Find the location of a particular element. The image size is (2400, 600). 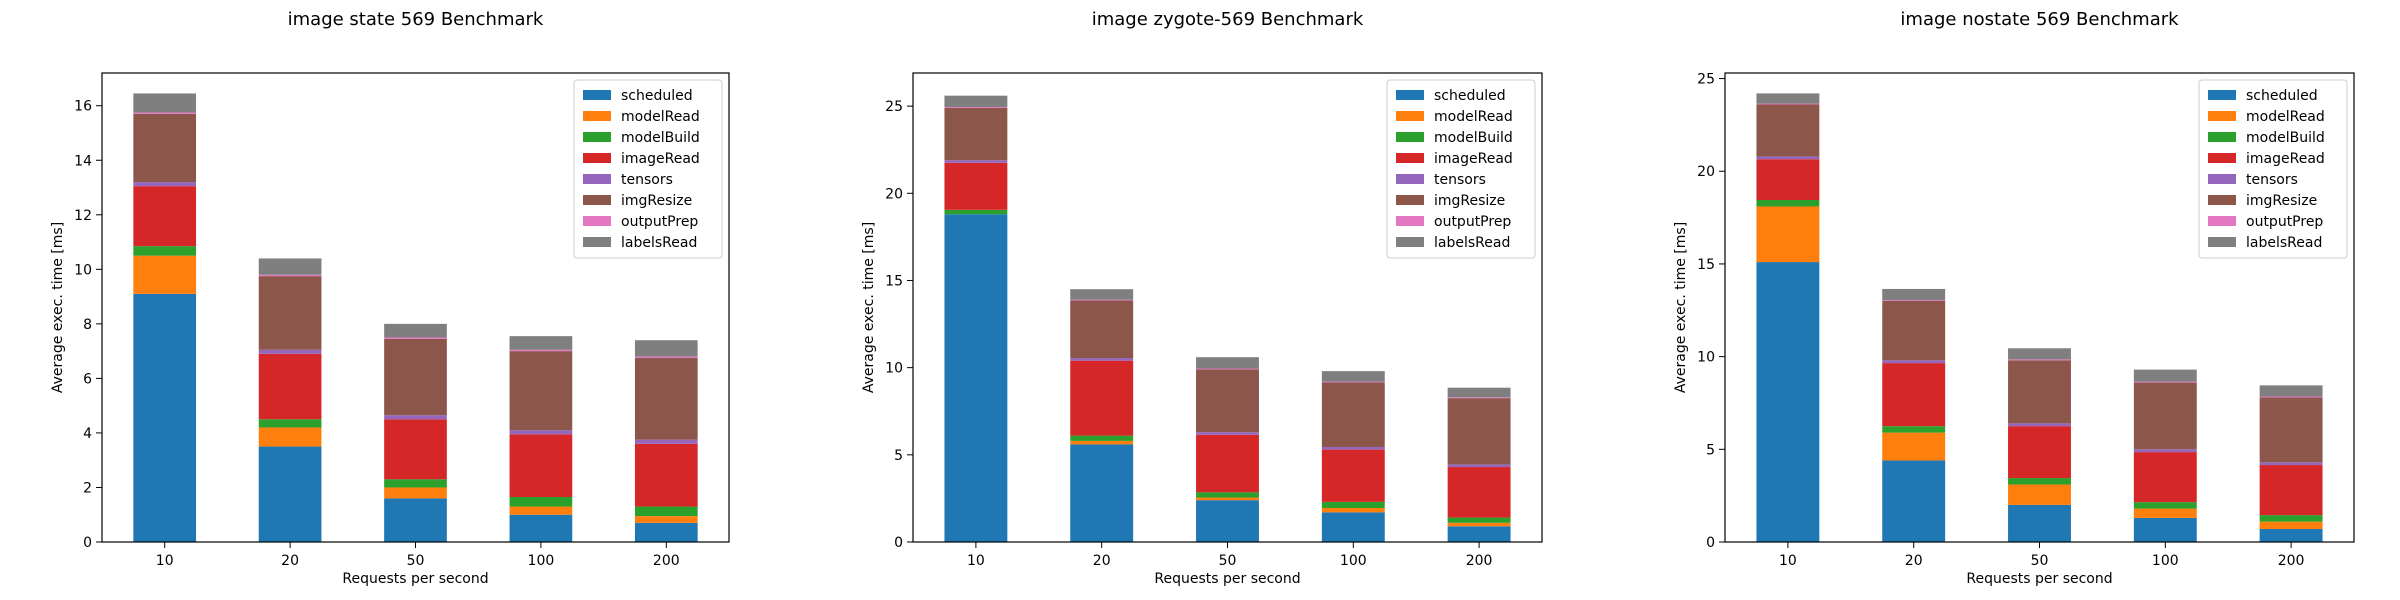

y-tick-label: 0 is located at coordinates (1710, 543).